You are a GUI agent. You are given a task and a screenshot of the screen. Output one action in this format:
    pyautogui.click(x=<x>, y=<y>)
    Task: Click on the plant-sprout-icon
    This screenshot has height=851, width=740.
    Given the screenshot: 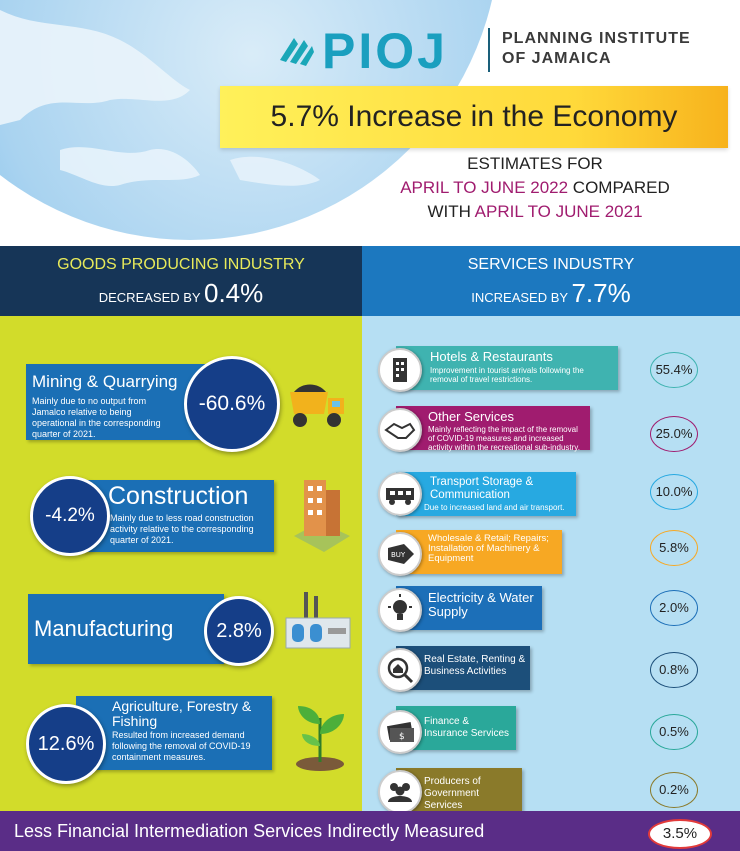 What is the action you would take?
    pyautogui.click(x=320, y=738)
    